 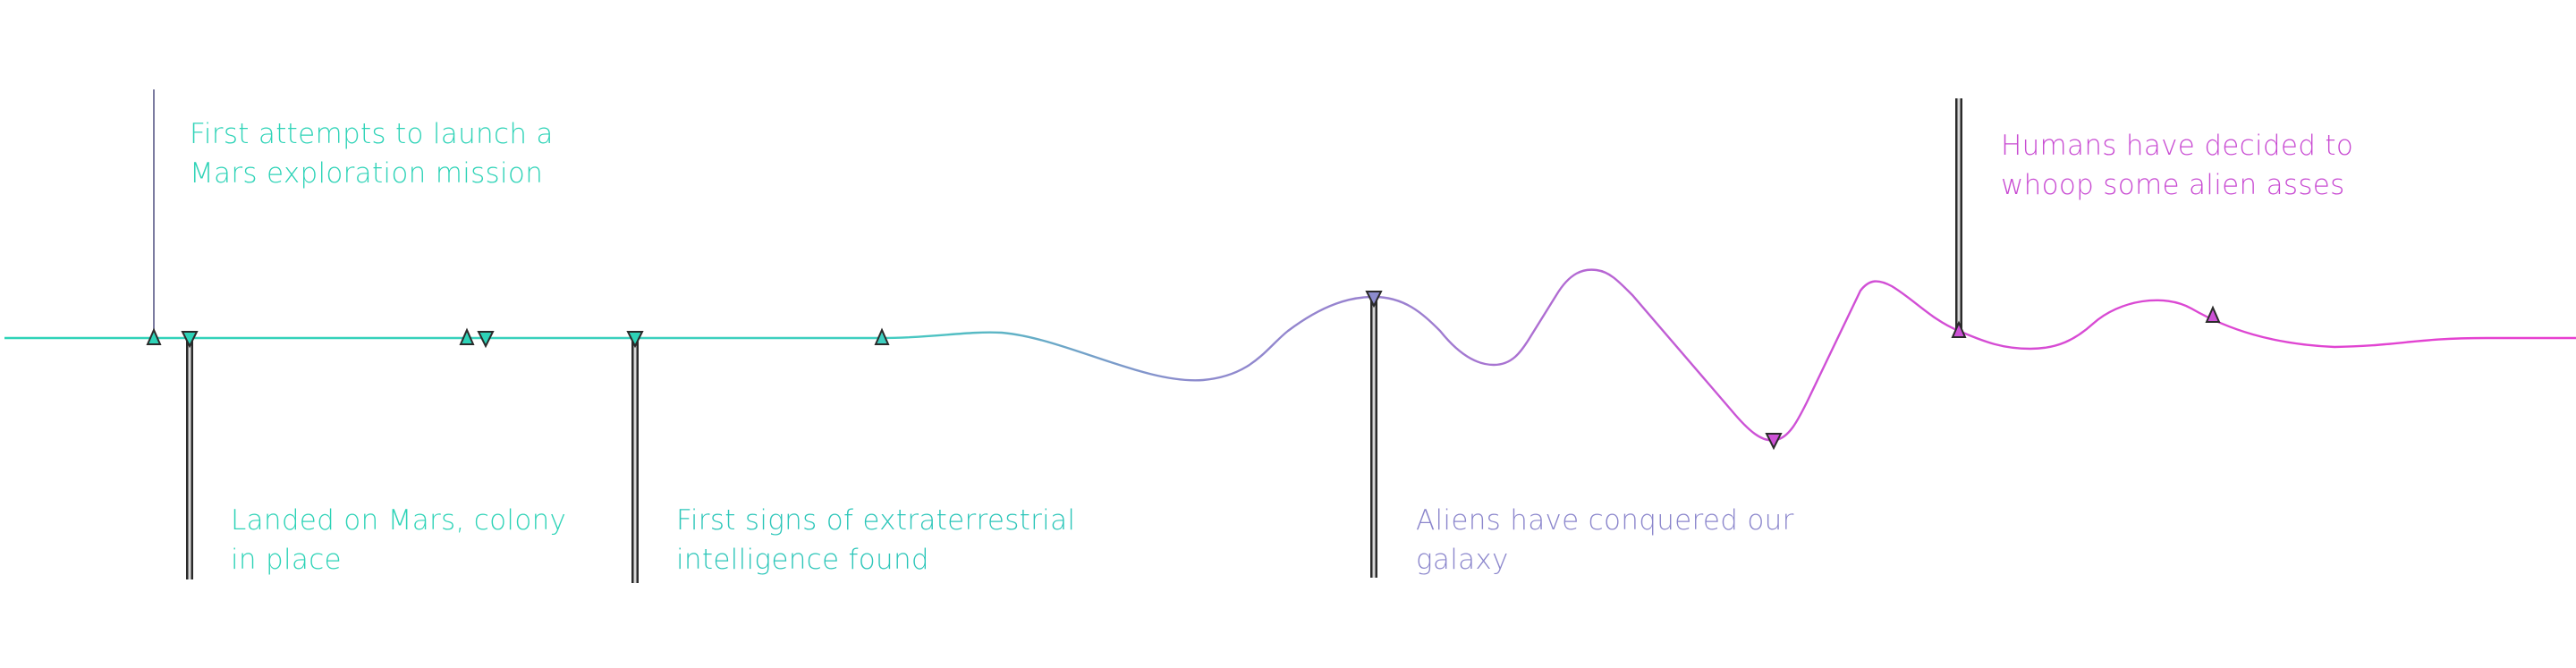 I want to click on event-2-pole, so click(x=189, y=459).